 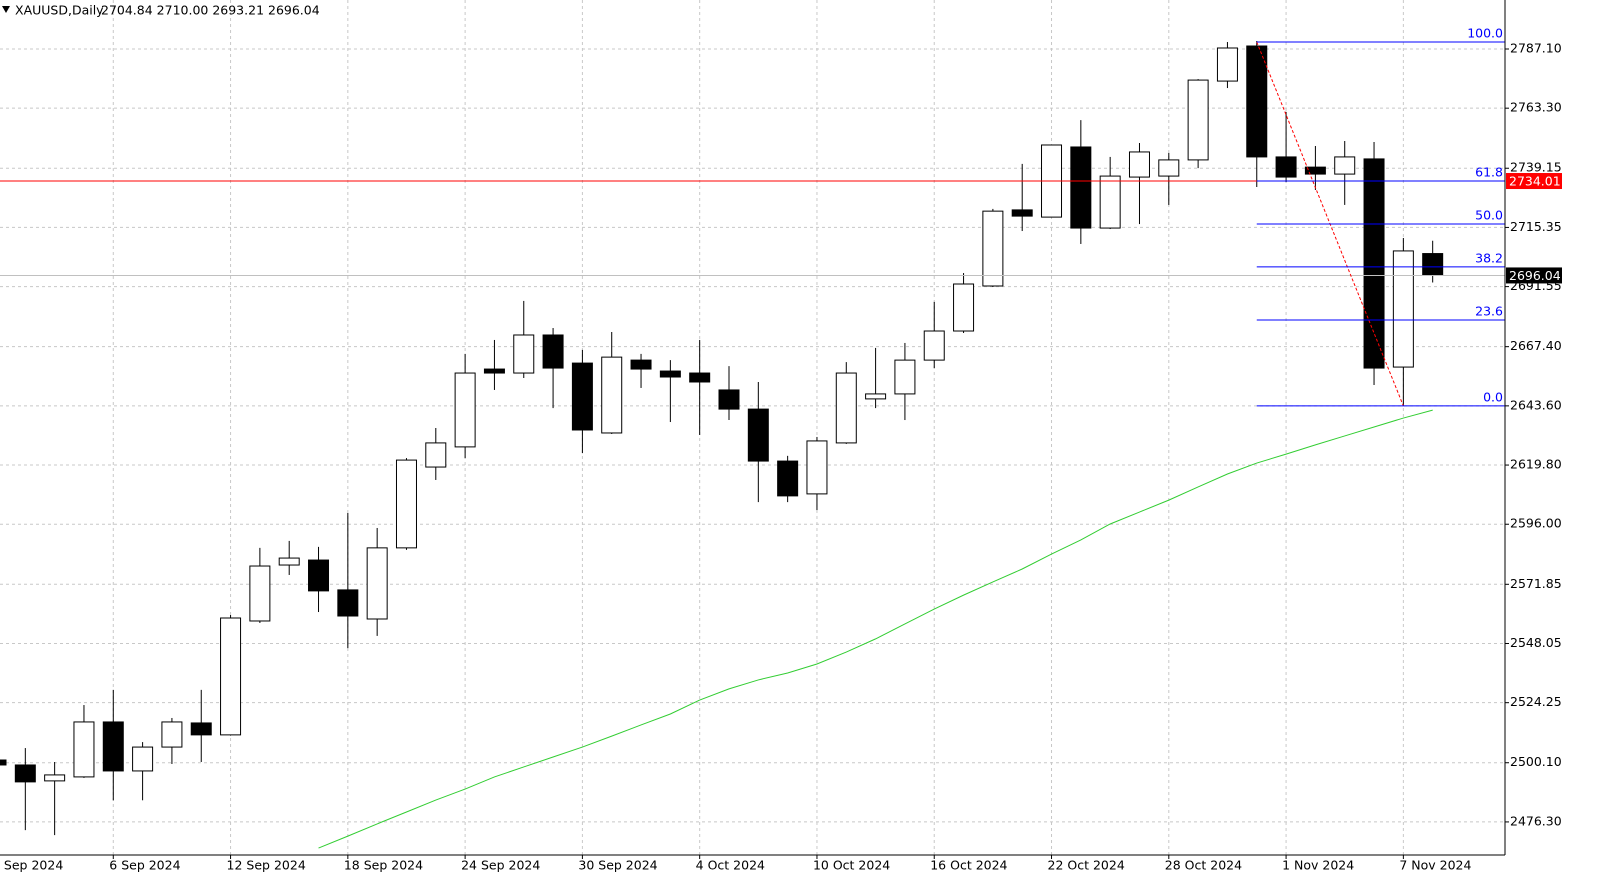 What do you see at coordinates (1536, 701) in the screenshot?
I see `y-tick-label: 2524.25` at bounding box center [1536, 701].